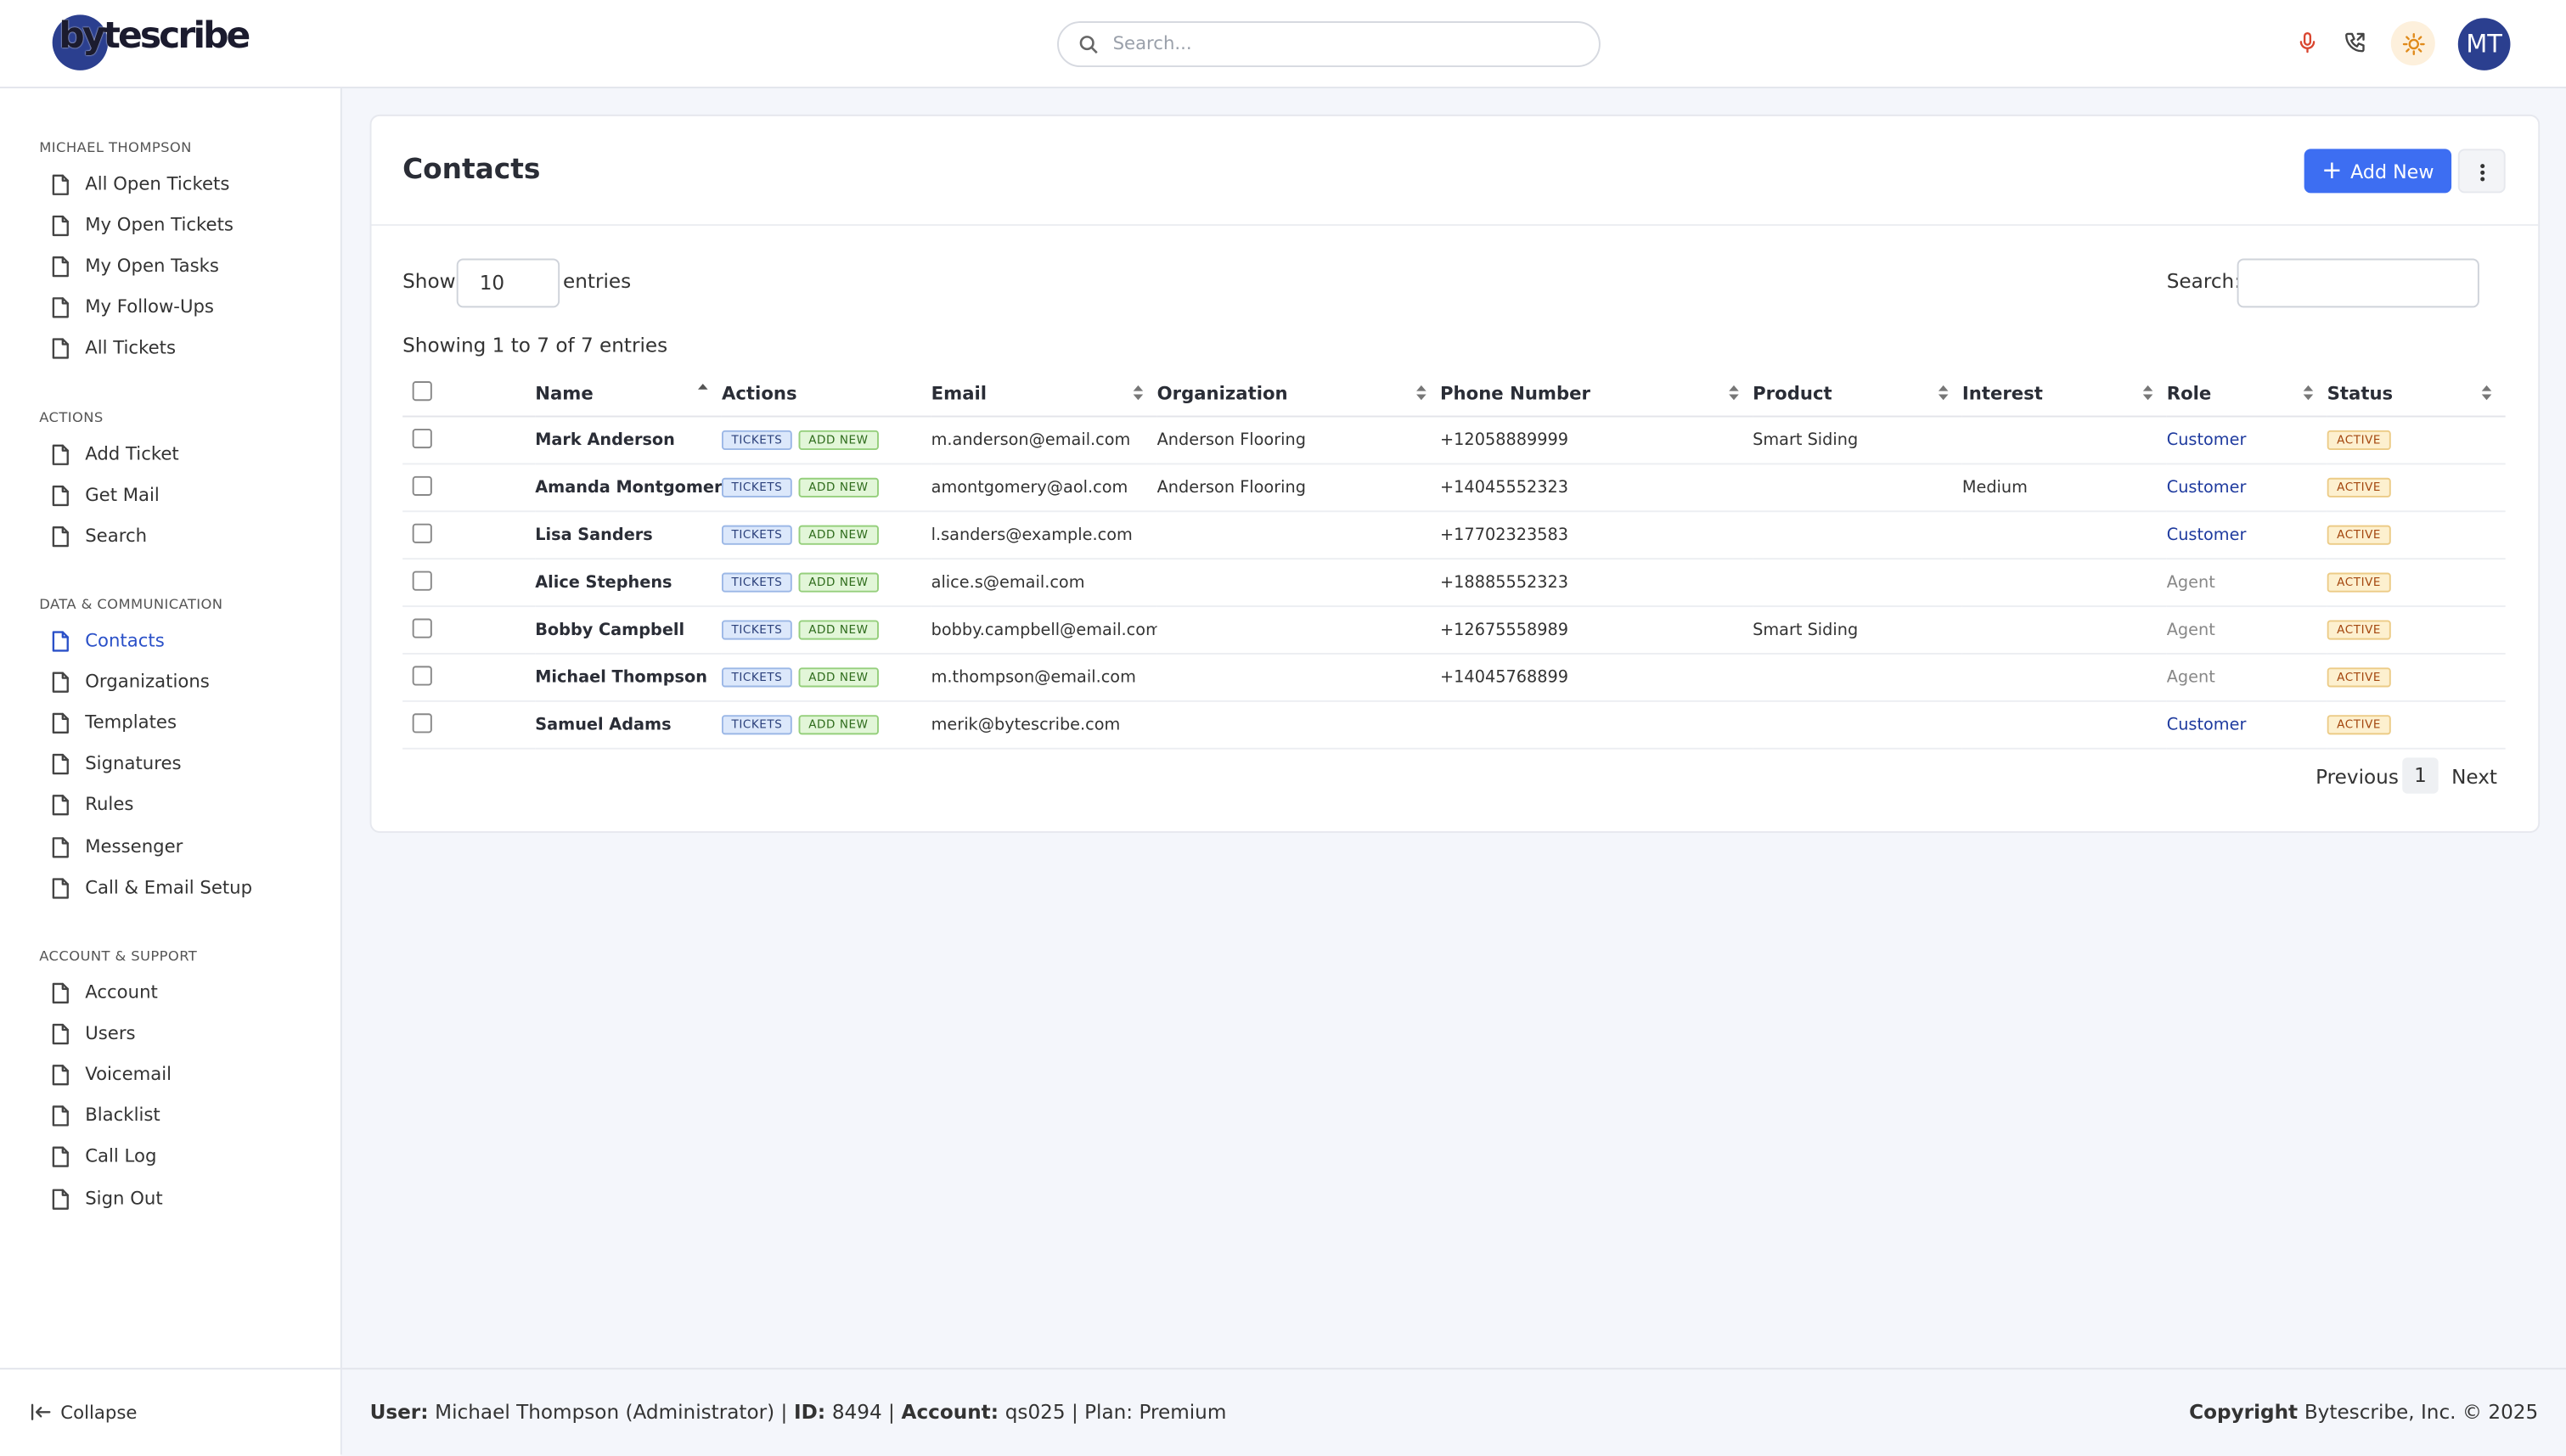  Describe the element at coordinates (628, 487) in the screenshot. I see `name: Amanda Montgomery` at that location.